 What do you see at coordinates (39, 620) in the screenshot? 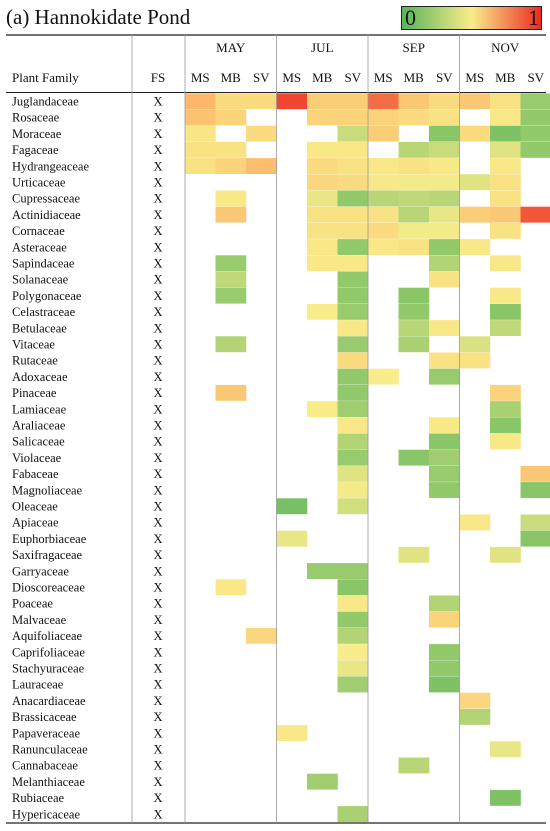
I see `row-label: Malvaceae` at bounding box center [39, 620].